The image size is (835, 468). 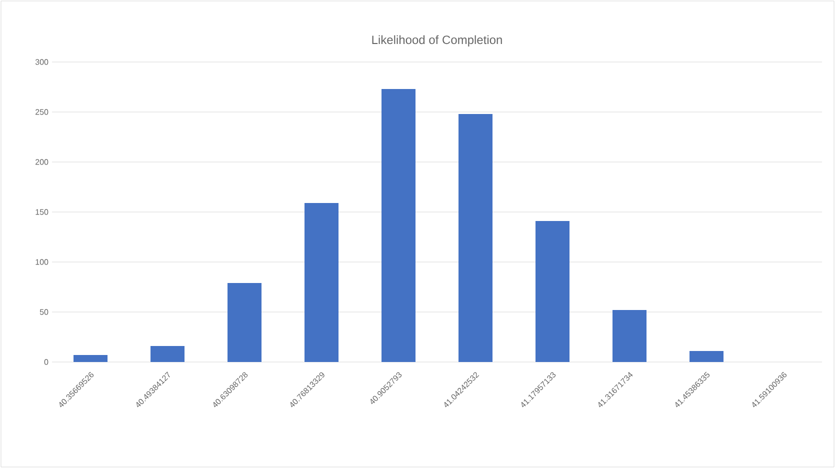 I want to click on y-tick-label: 200, so click(x=42, y=162).